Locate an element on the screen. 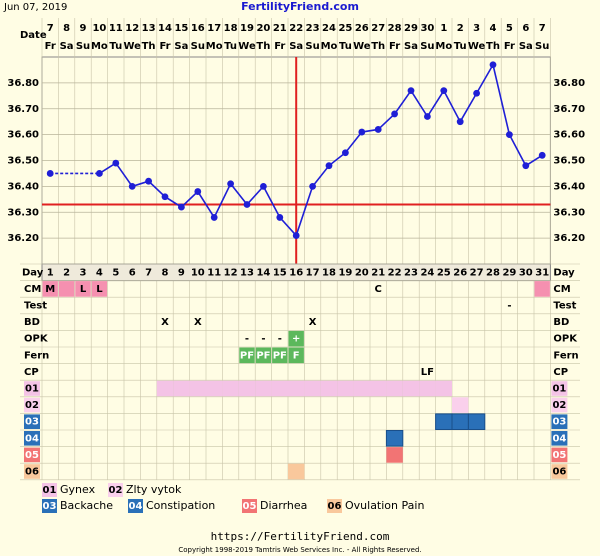 This screenshot has width=600, height=556. date-number: 19 is located at coordinates (247, 28).